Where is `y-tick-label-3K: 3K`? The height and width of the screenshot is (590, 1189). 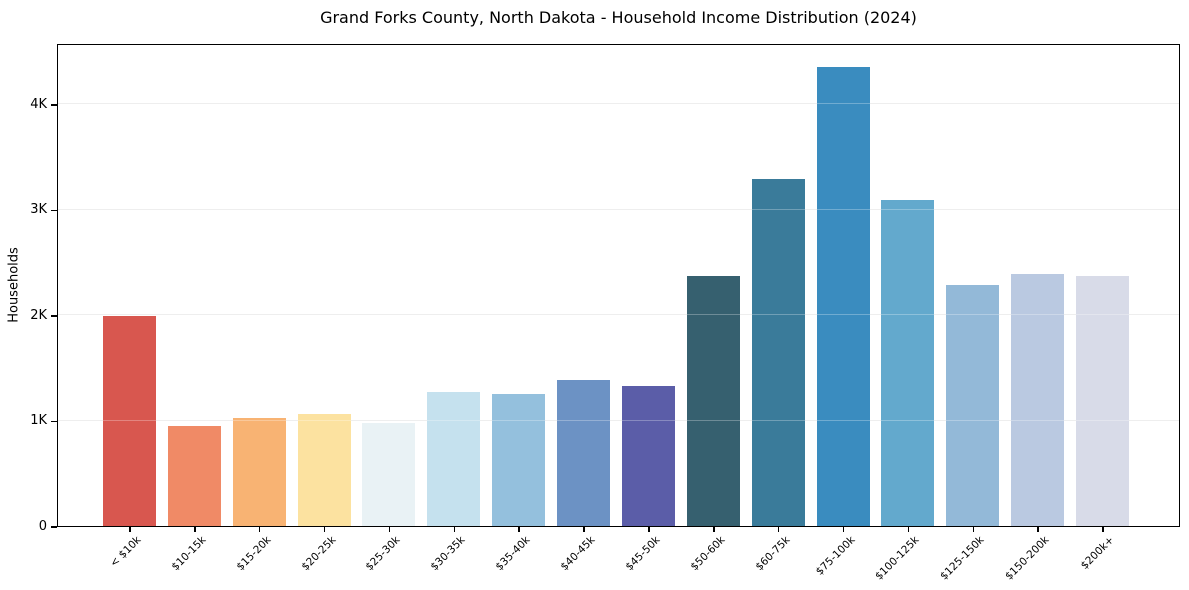 y-tick-label-3K: 3K is located at coordinates (38, 210).